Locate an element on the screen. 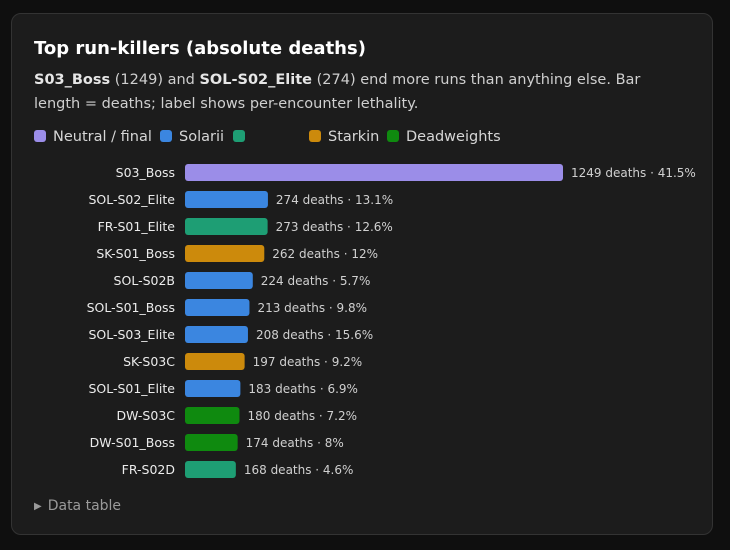 The width and height of the screenshot is (730, 550). category-label: SK-S01_Boss is located at coordinates (135, 253).